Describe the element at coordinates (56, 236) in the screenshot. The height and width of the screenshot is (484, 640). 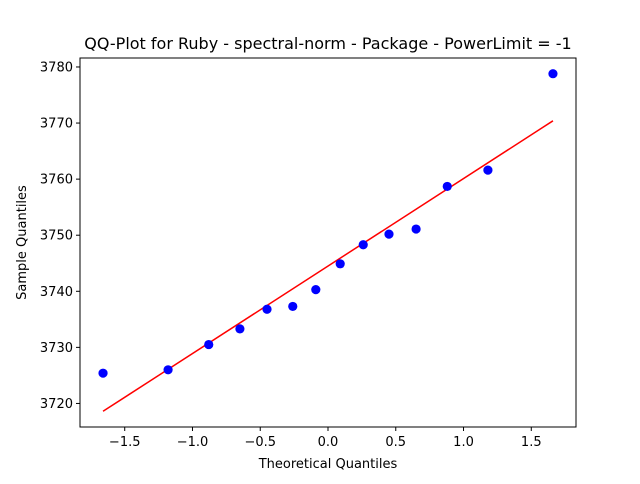
I see `y-tick-label: 3750` at that location.